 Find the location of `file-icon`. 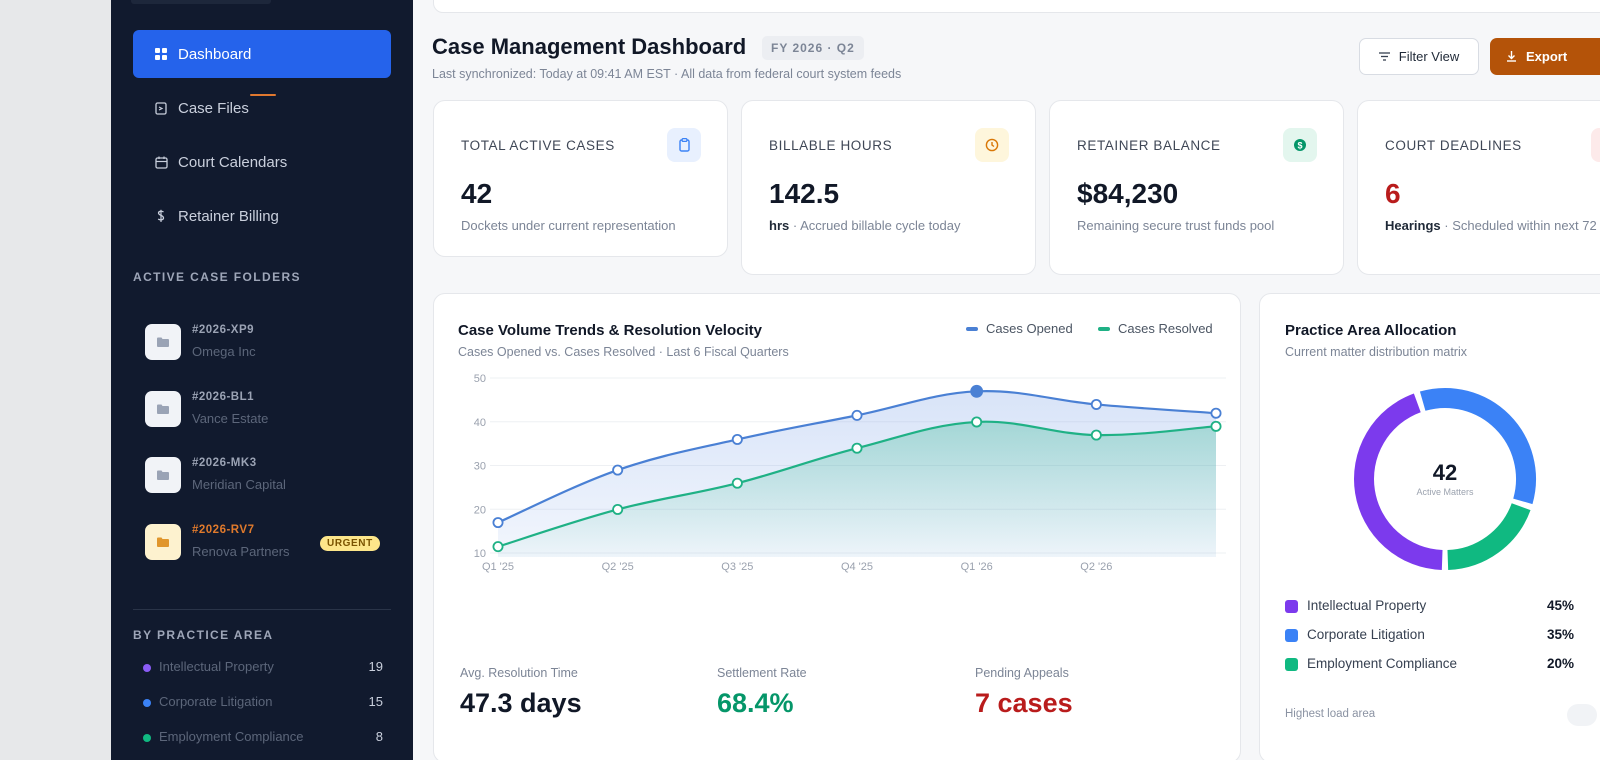

file-icon is located at coordinates (161, 108).